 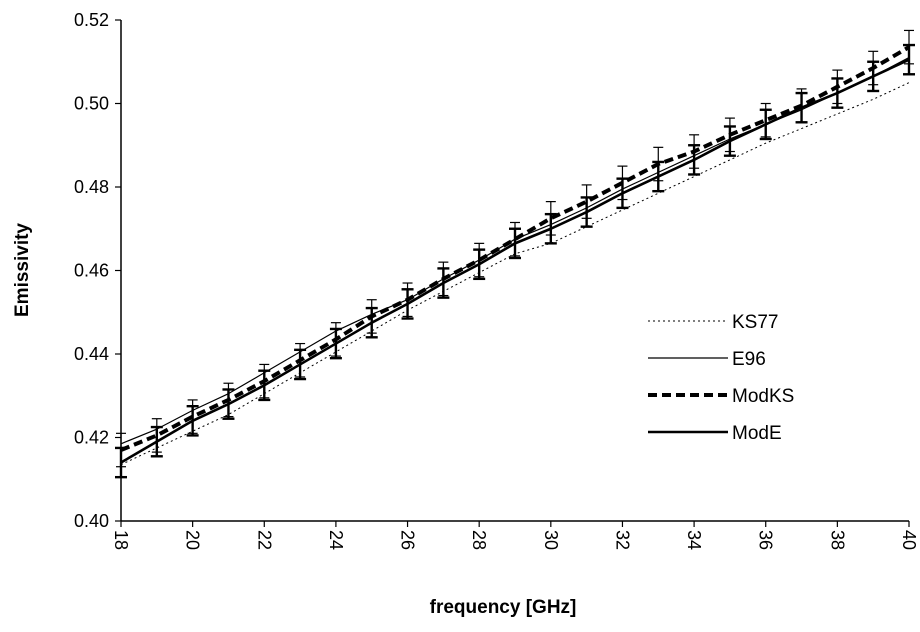 What do you see at coordinates (91, 104) in the screenshot?
I see `y-tick-label: 0.50` at bounding box center [91, 104].